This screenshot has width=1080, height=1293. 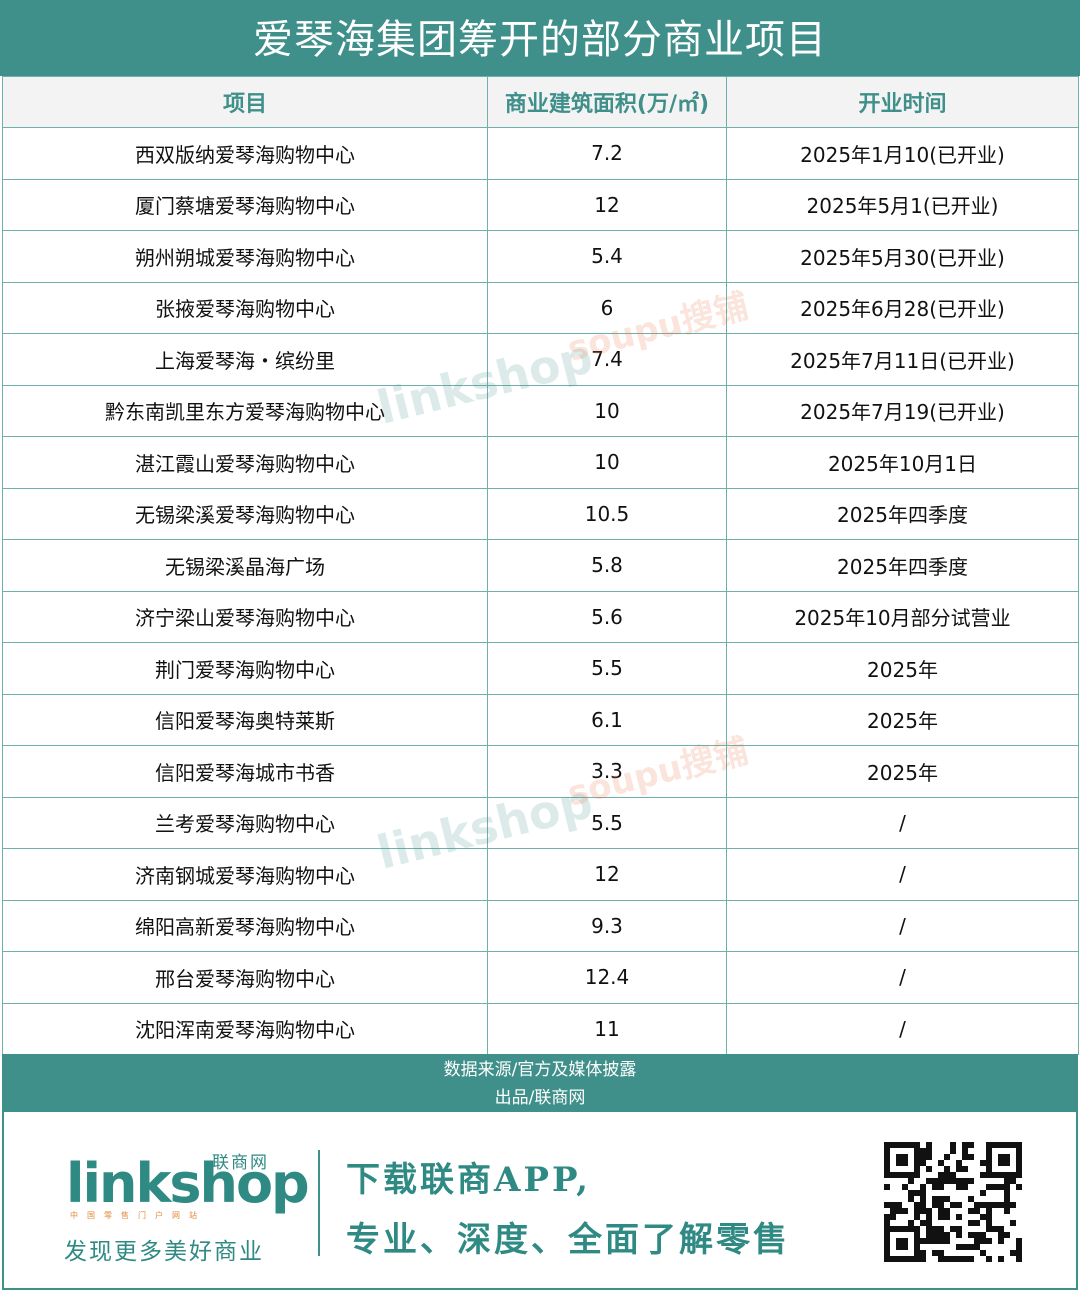 What do you see at coordinates (540, 38) in the screenshot?
I see `page-title: 爱琴海集团筹开的部分商业项目` at bounding box center [540, 38].